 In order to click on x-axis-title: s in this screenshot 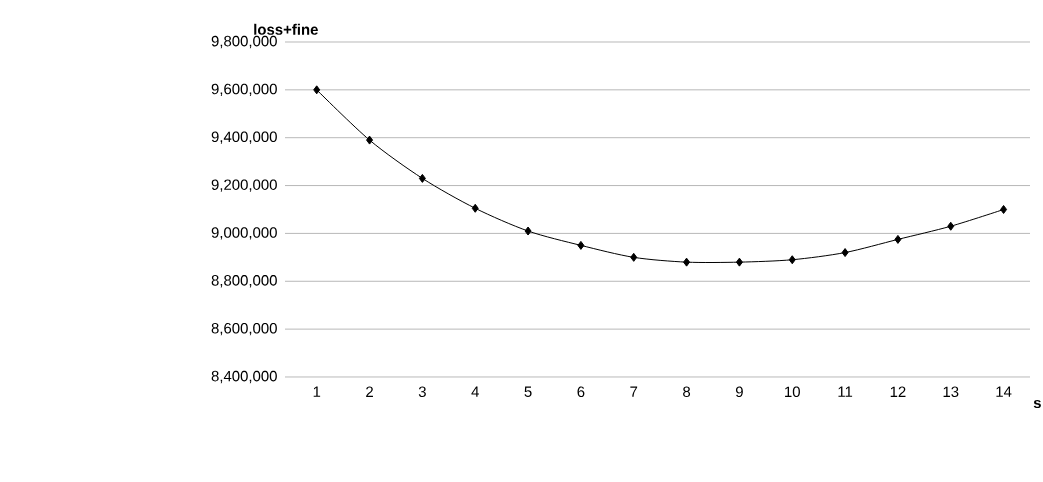, I will do `click(1037, 404)`.